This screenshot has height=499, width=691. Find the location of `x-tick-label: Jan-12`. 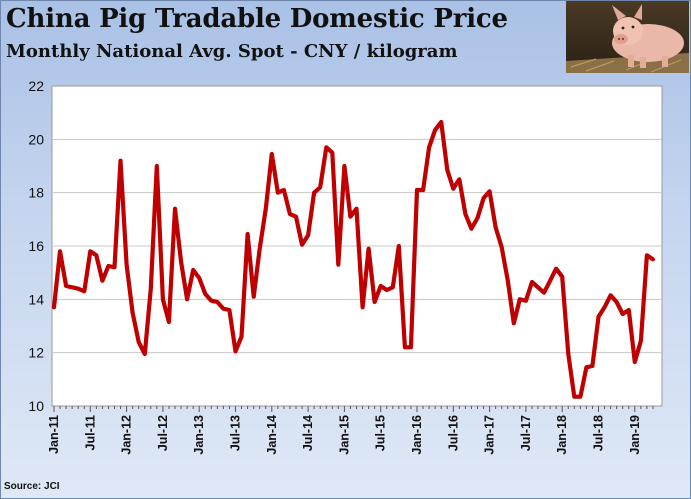

x-tick-label: Jan-12 is located at coordinates (127, 435).